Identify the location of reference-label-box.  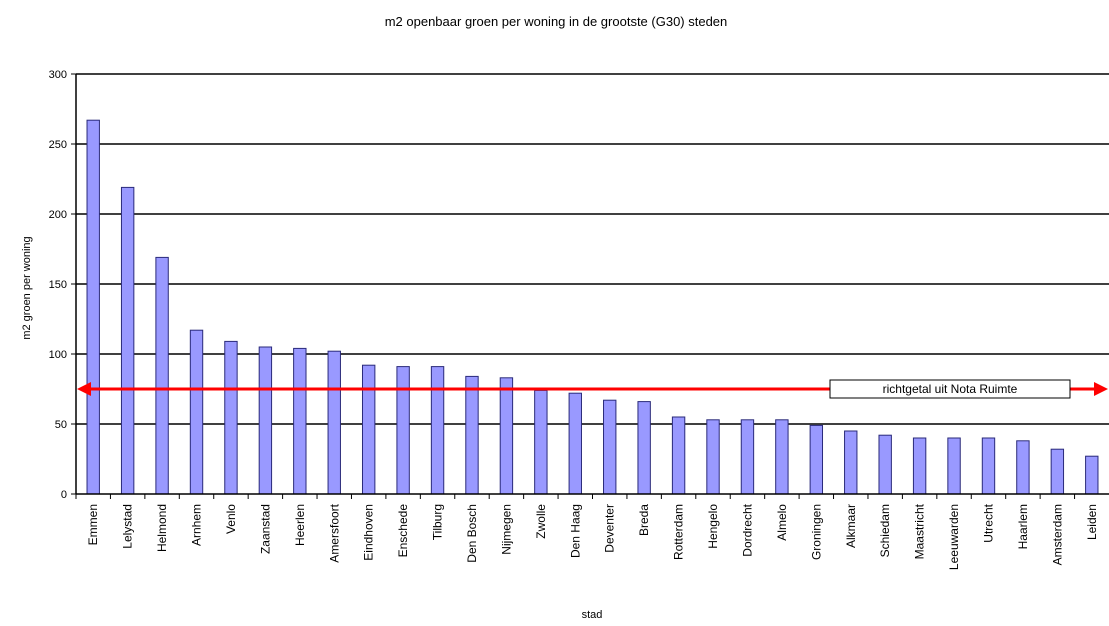
(950, 389).